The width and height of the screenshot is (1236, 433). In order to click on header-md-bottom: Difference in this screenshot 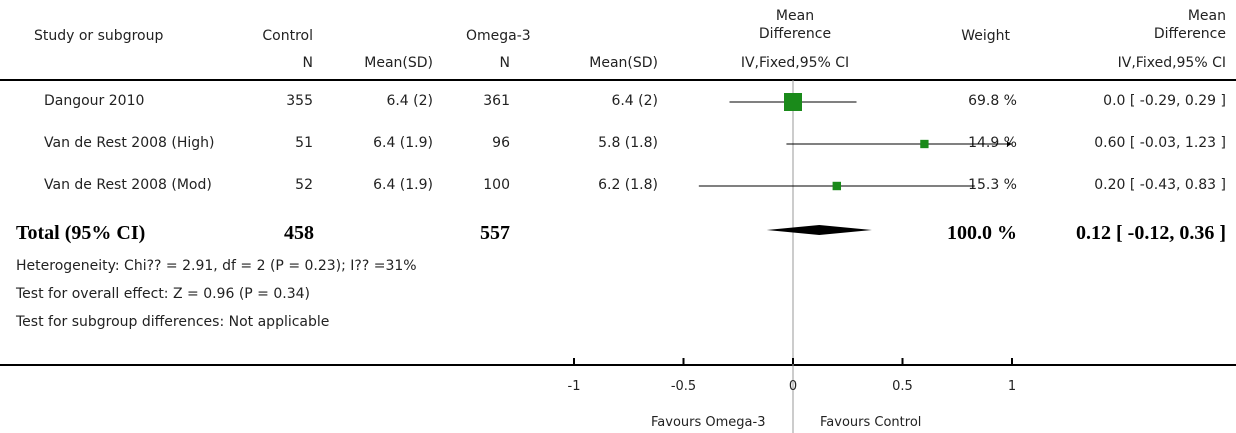, I will do `click(795, 34)`.